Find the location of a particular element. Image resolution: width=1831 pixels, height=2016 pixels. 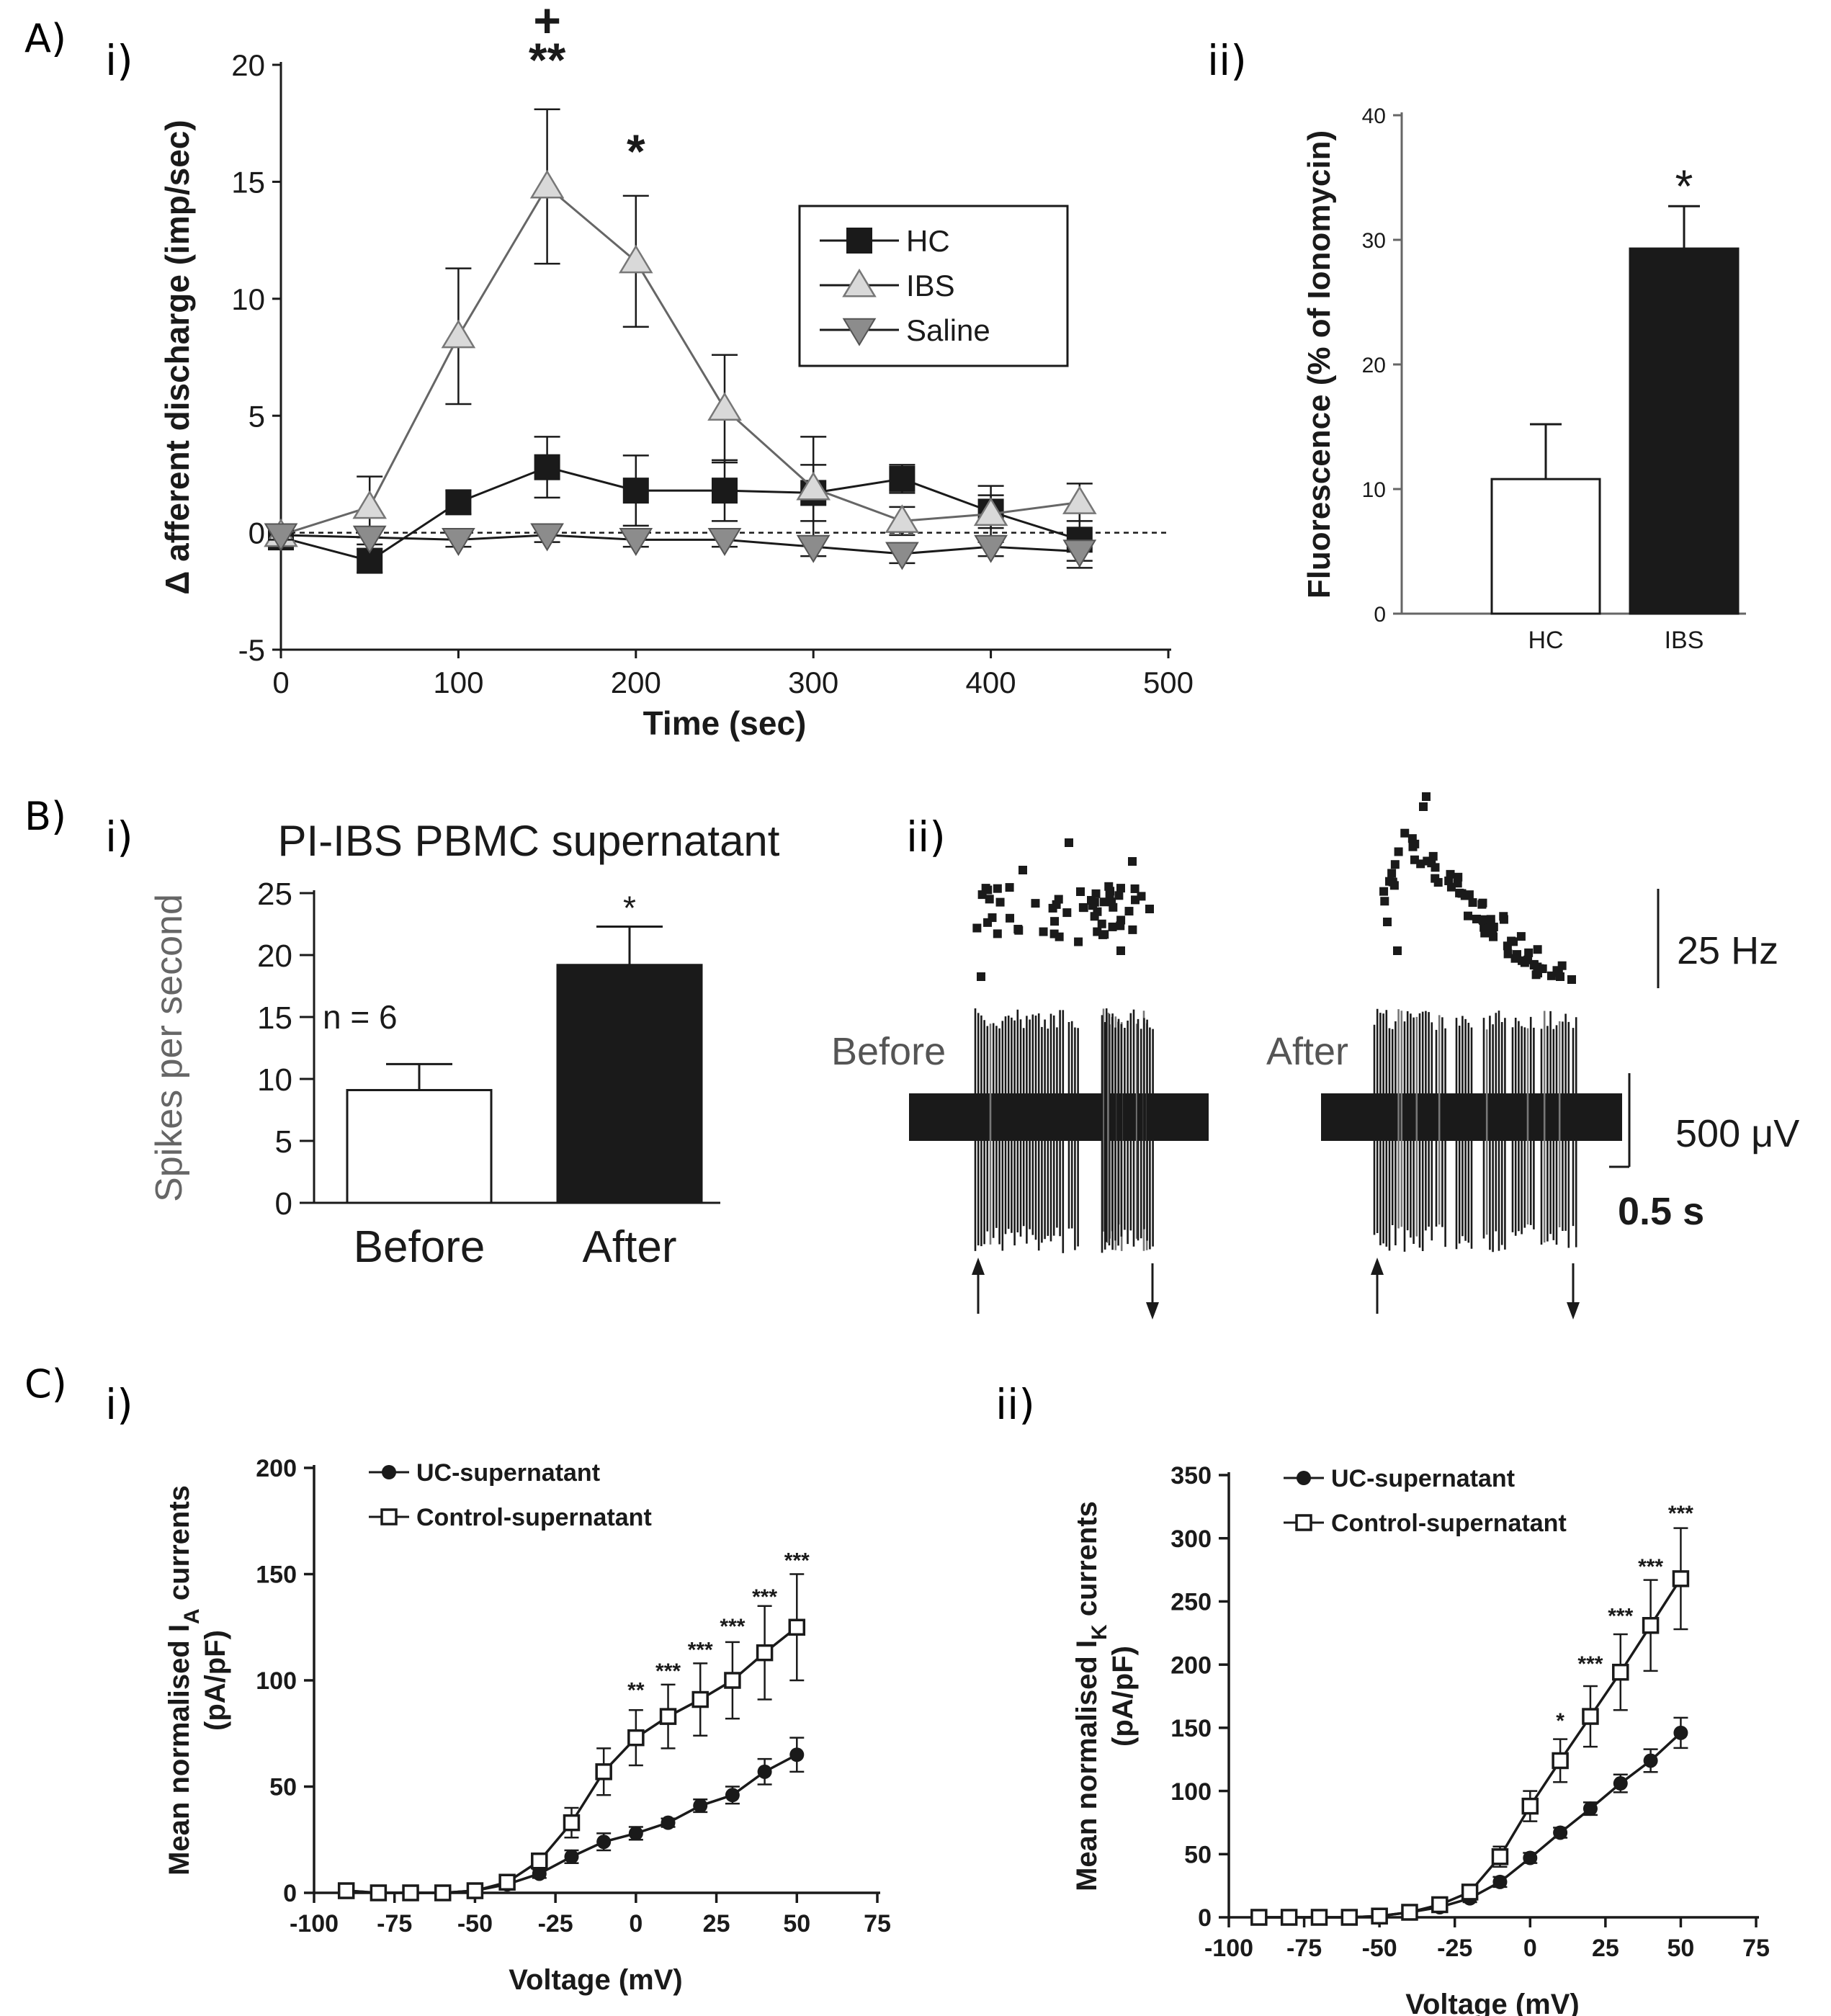

category-label-after: After is located at coordinates (630, 1247).